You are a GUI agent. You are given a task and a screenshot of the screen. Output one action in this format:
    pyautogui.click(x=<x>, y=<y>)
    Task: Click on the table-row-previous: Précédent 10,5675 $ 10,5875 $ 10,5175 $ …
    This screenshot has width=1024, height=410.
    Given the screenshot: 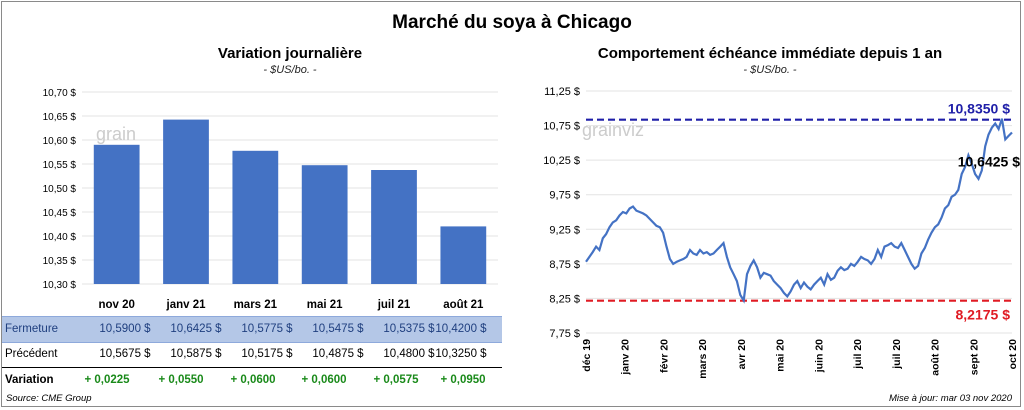 What is the action you would take?
    pyautogui.click(x=252, y=355)
    